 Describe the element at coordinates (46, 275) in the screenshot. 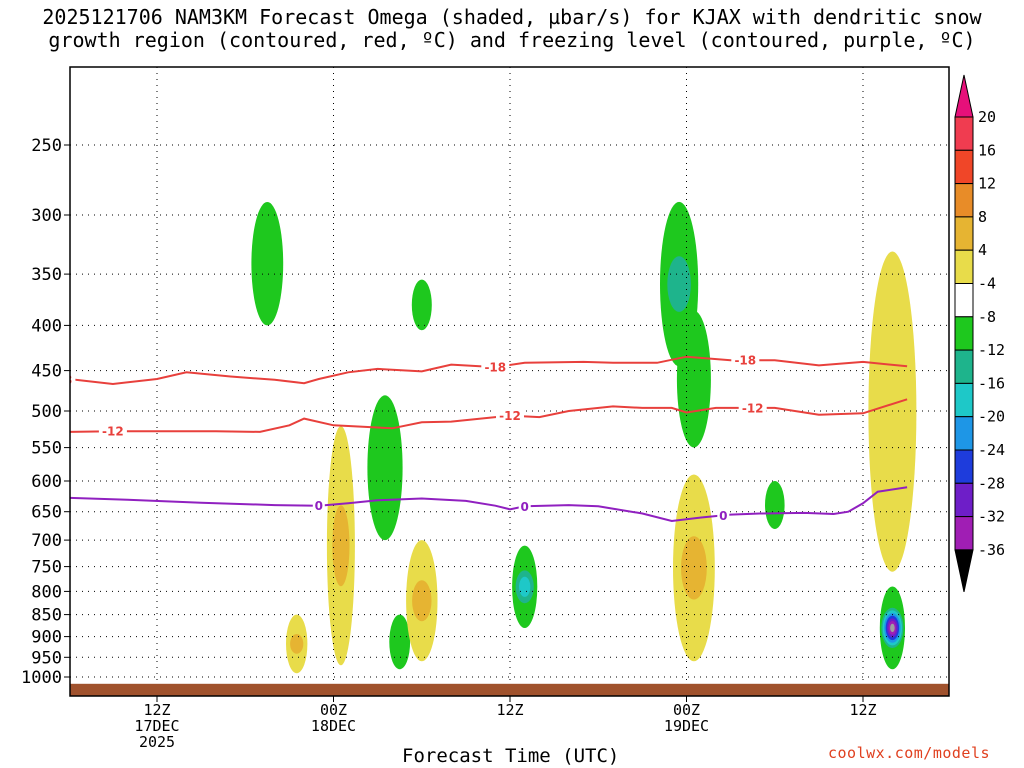

I see `pressure-tick-label: 350` at that location.